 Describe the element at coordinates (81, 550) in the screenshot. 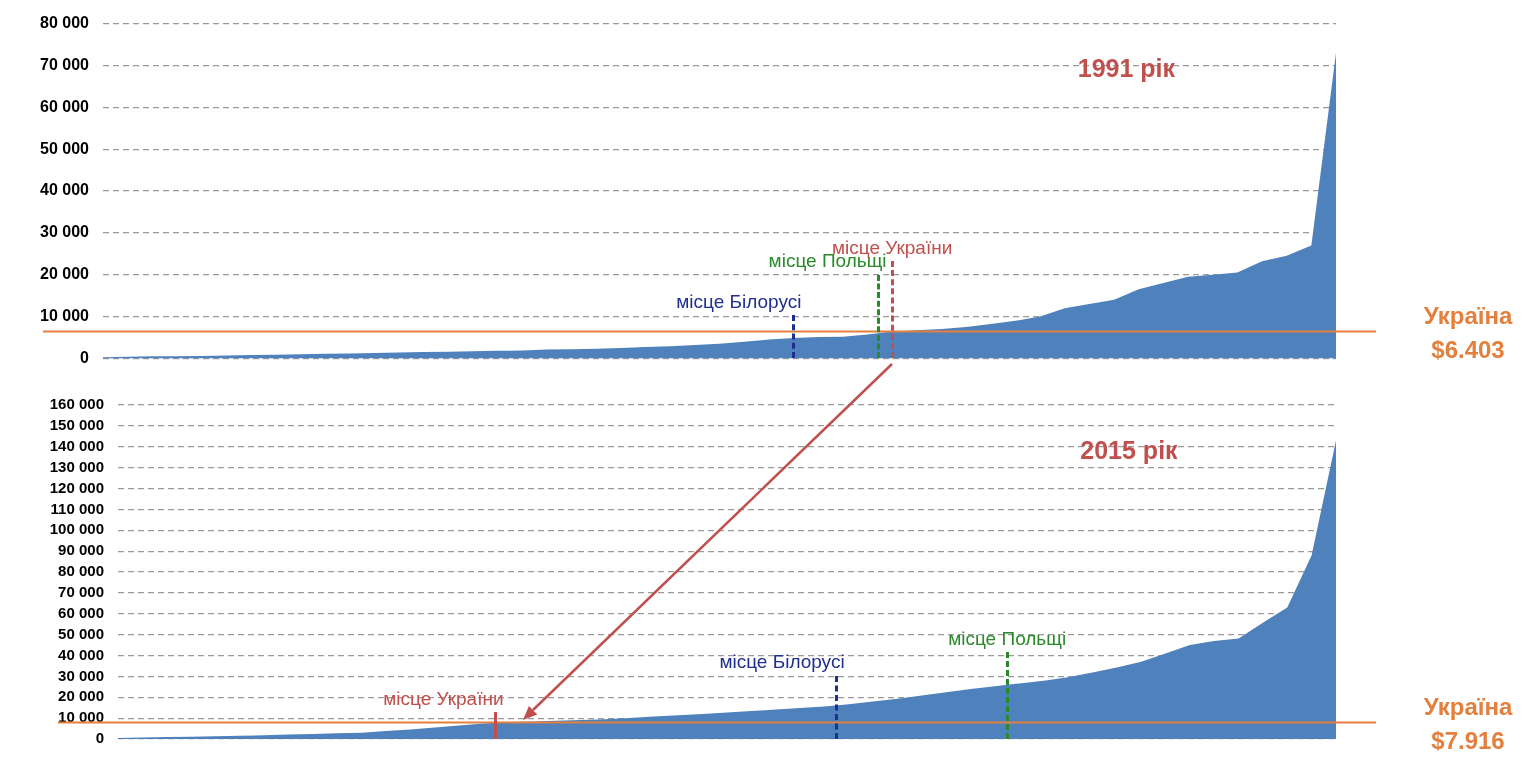

I see `y-tick-label: 90 000` at that location.